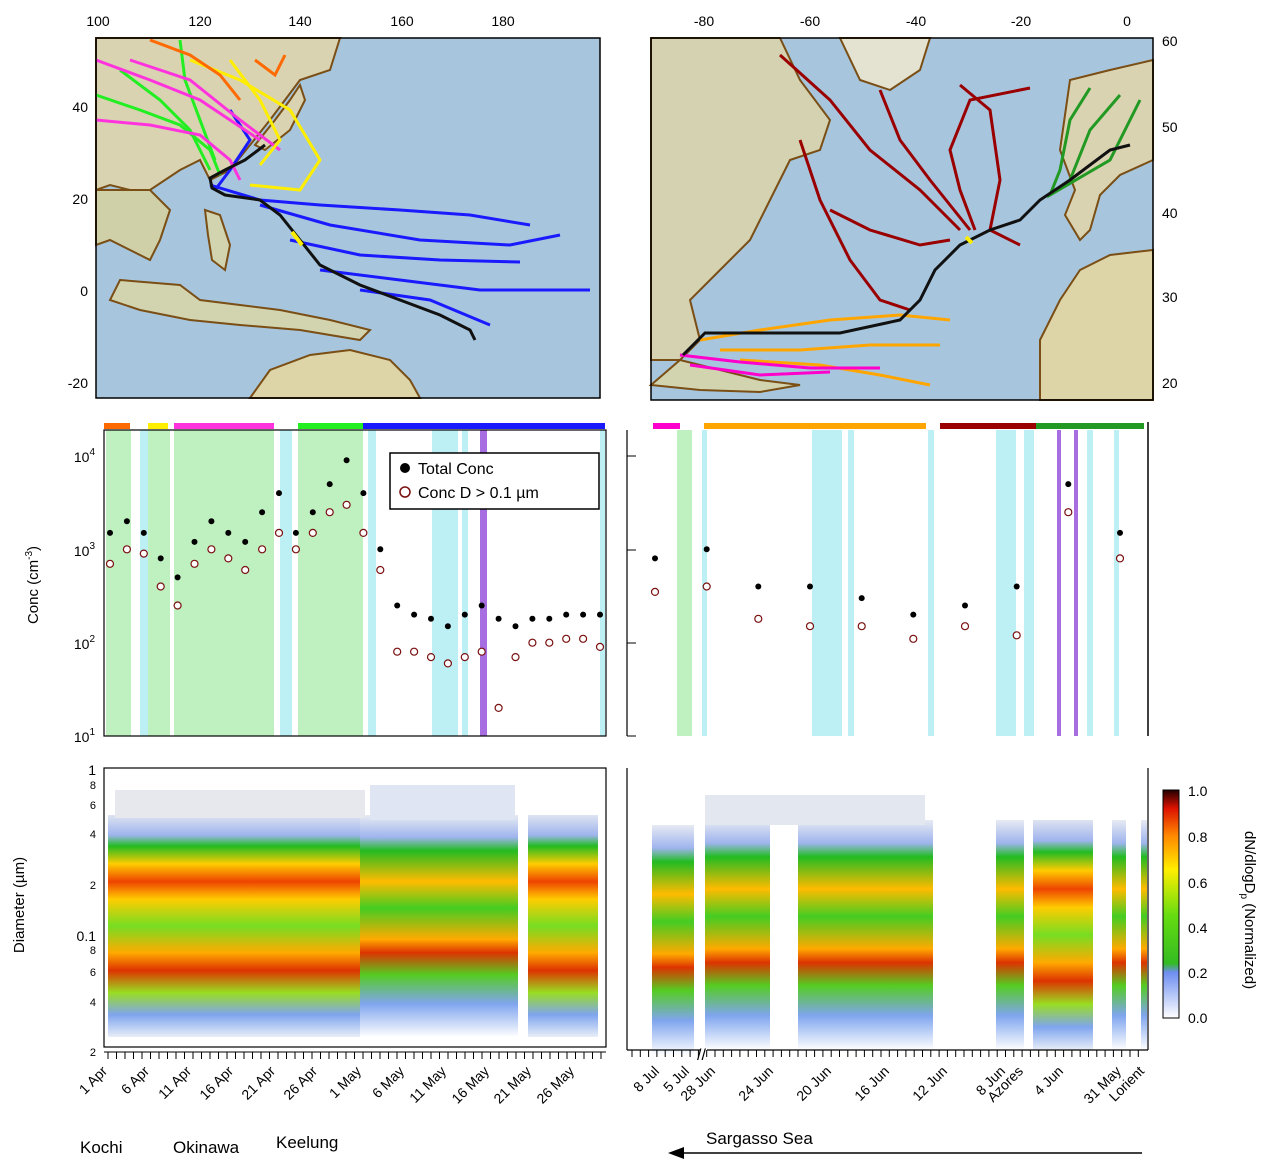 The height and width of the screenshot is (1164, 1263). Describe the element at coordinates (335, 373) in the screenshot. I see `australia-landmass` at that location.